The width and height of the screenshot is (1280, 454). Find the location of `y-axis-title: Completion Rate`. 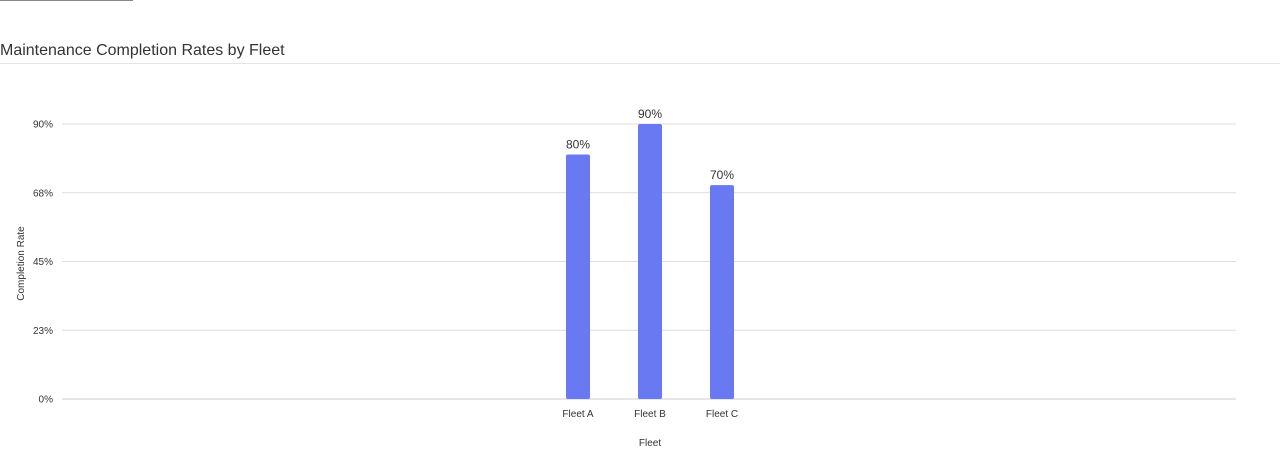

y-axis-title: Completion Rate is located at coordinates (21, 263).